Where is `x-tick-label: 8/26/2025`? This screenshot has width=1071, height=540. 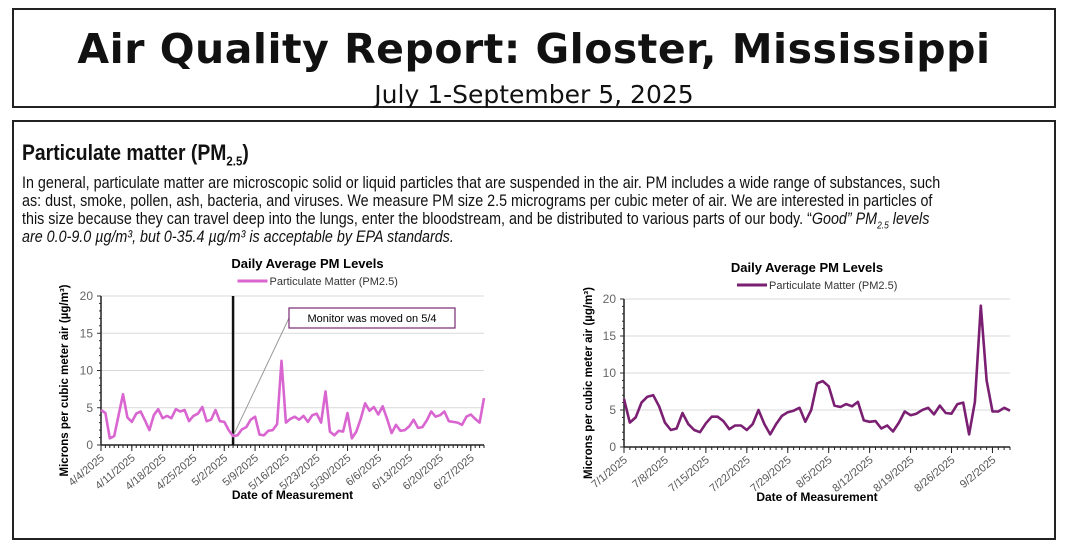
x-tick-label: 8/26/2025 is located at coordinates (934, 474).